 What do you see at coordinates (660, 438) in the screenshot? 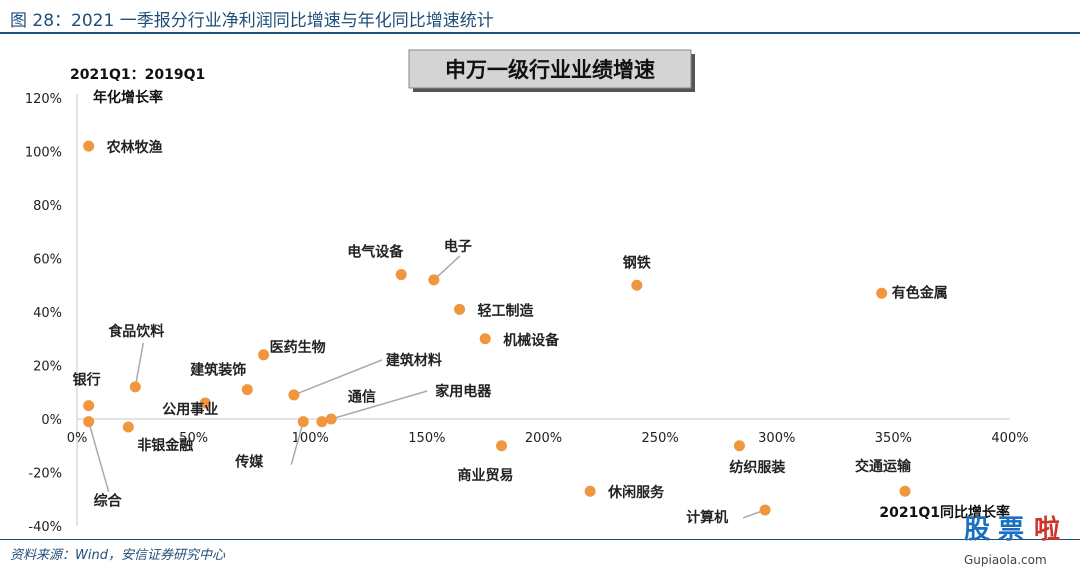
I see `x-tick-label: 250%` at bounding box center [660, 438].